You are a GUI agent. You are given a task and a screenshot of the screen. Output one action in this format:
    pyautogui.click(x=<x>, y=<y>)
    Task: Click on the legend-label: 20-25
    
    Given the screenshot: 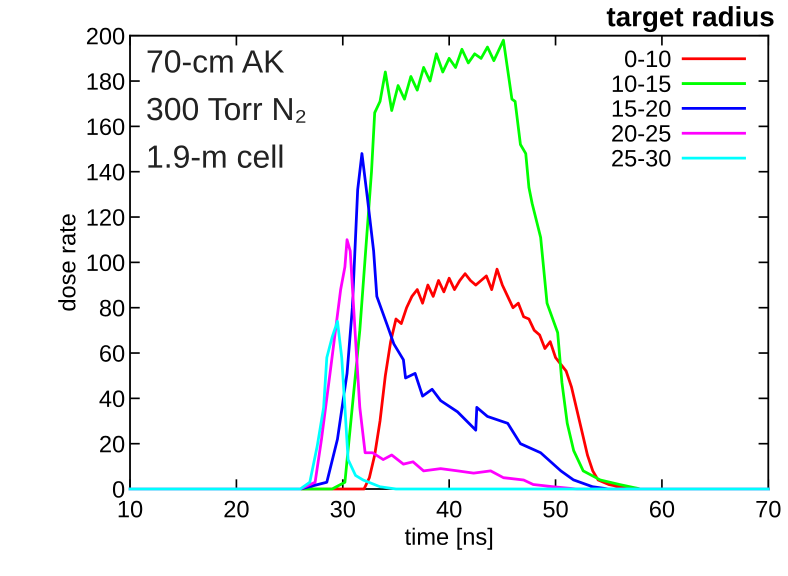 What is the action you would take?
    pyautogui.click(x=641, y=133)
    